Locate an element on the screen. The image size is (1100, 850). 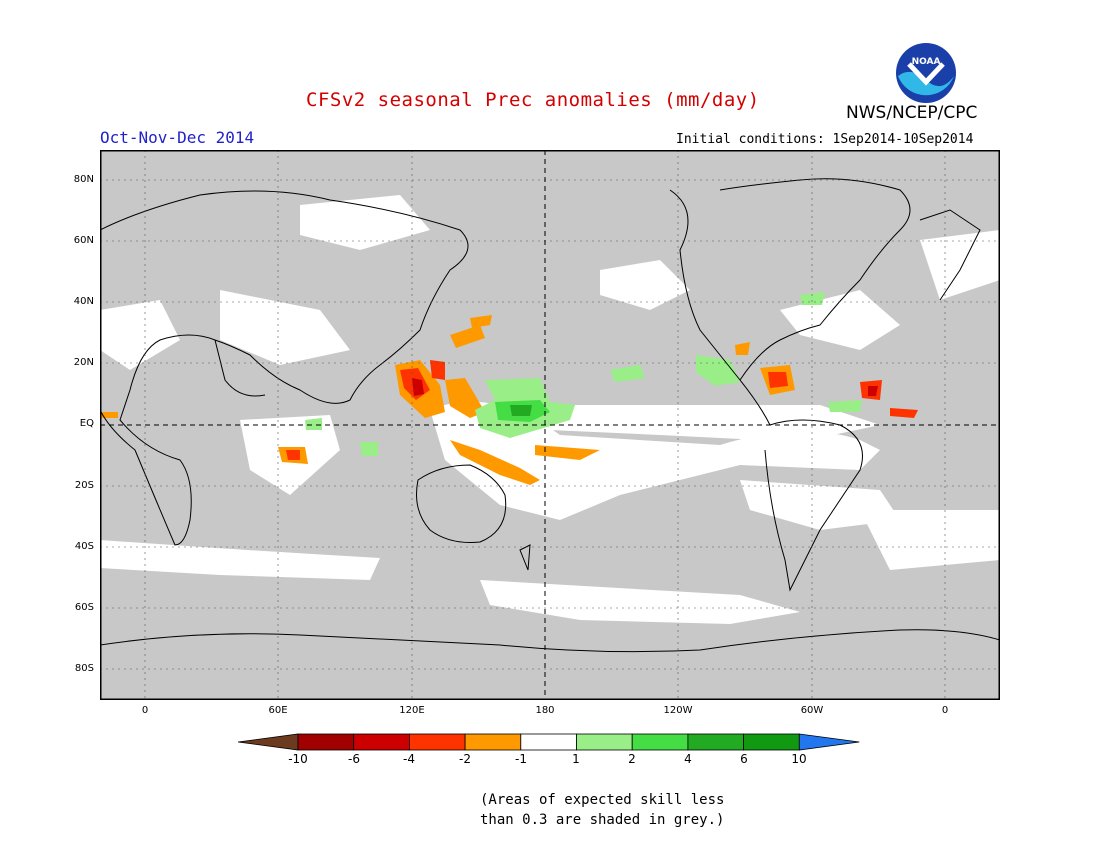
lat-label: 60S is located at coordinates (79, 607).